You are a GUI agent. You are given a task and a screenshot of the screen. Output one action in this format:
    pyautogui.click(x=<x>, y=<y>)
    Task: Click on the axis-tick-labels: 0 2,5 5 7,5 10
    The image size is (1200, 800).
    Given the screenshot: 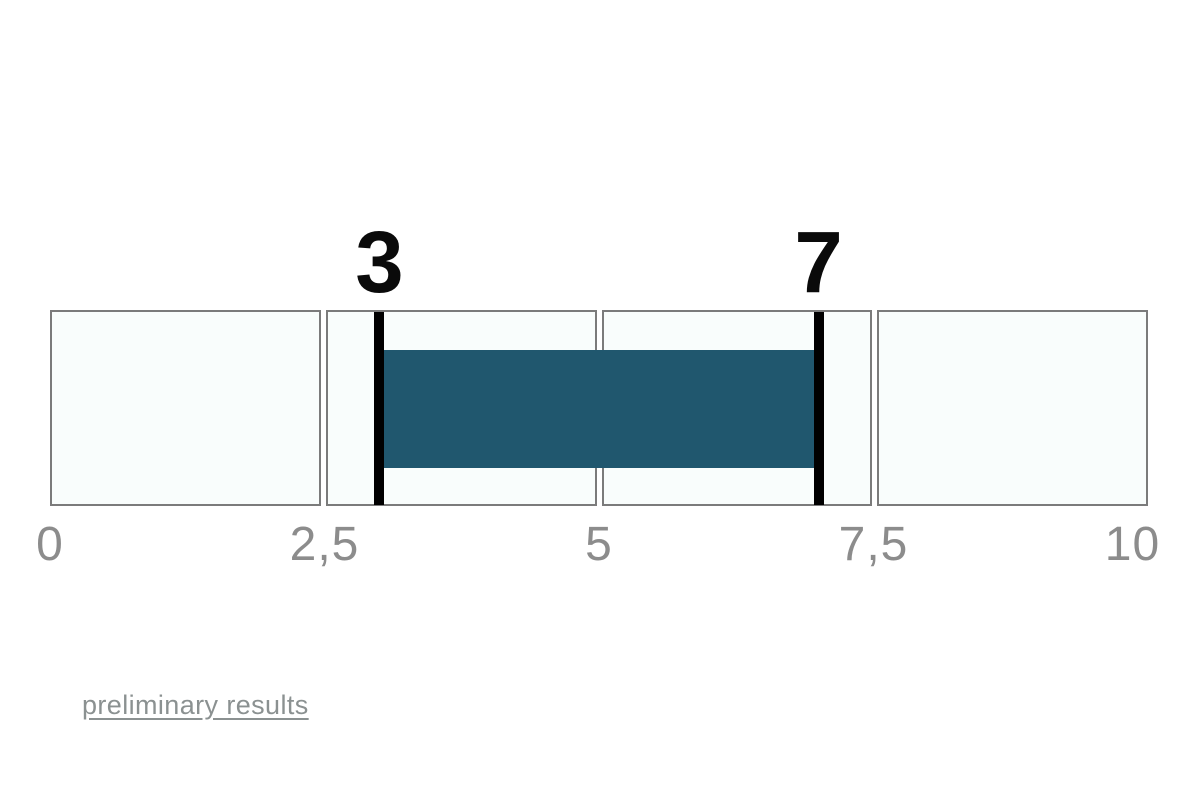 What is the action you would take?
    pyautogui.click(x=597, y=554)
    